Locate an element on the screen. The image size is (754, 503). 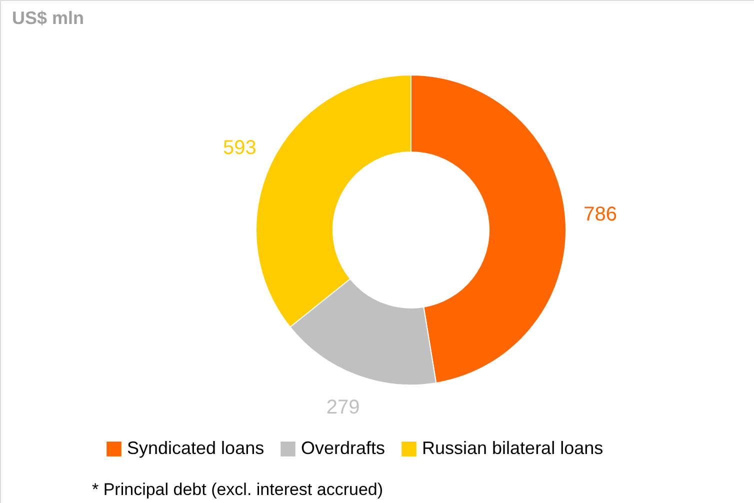
legend-label: Overdrafts is located at coordinates (343, 448).